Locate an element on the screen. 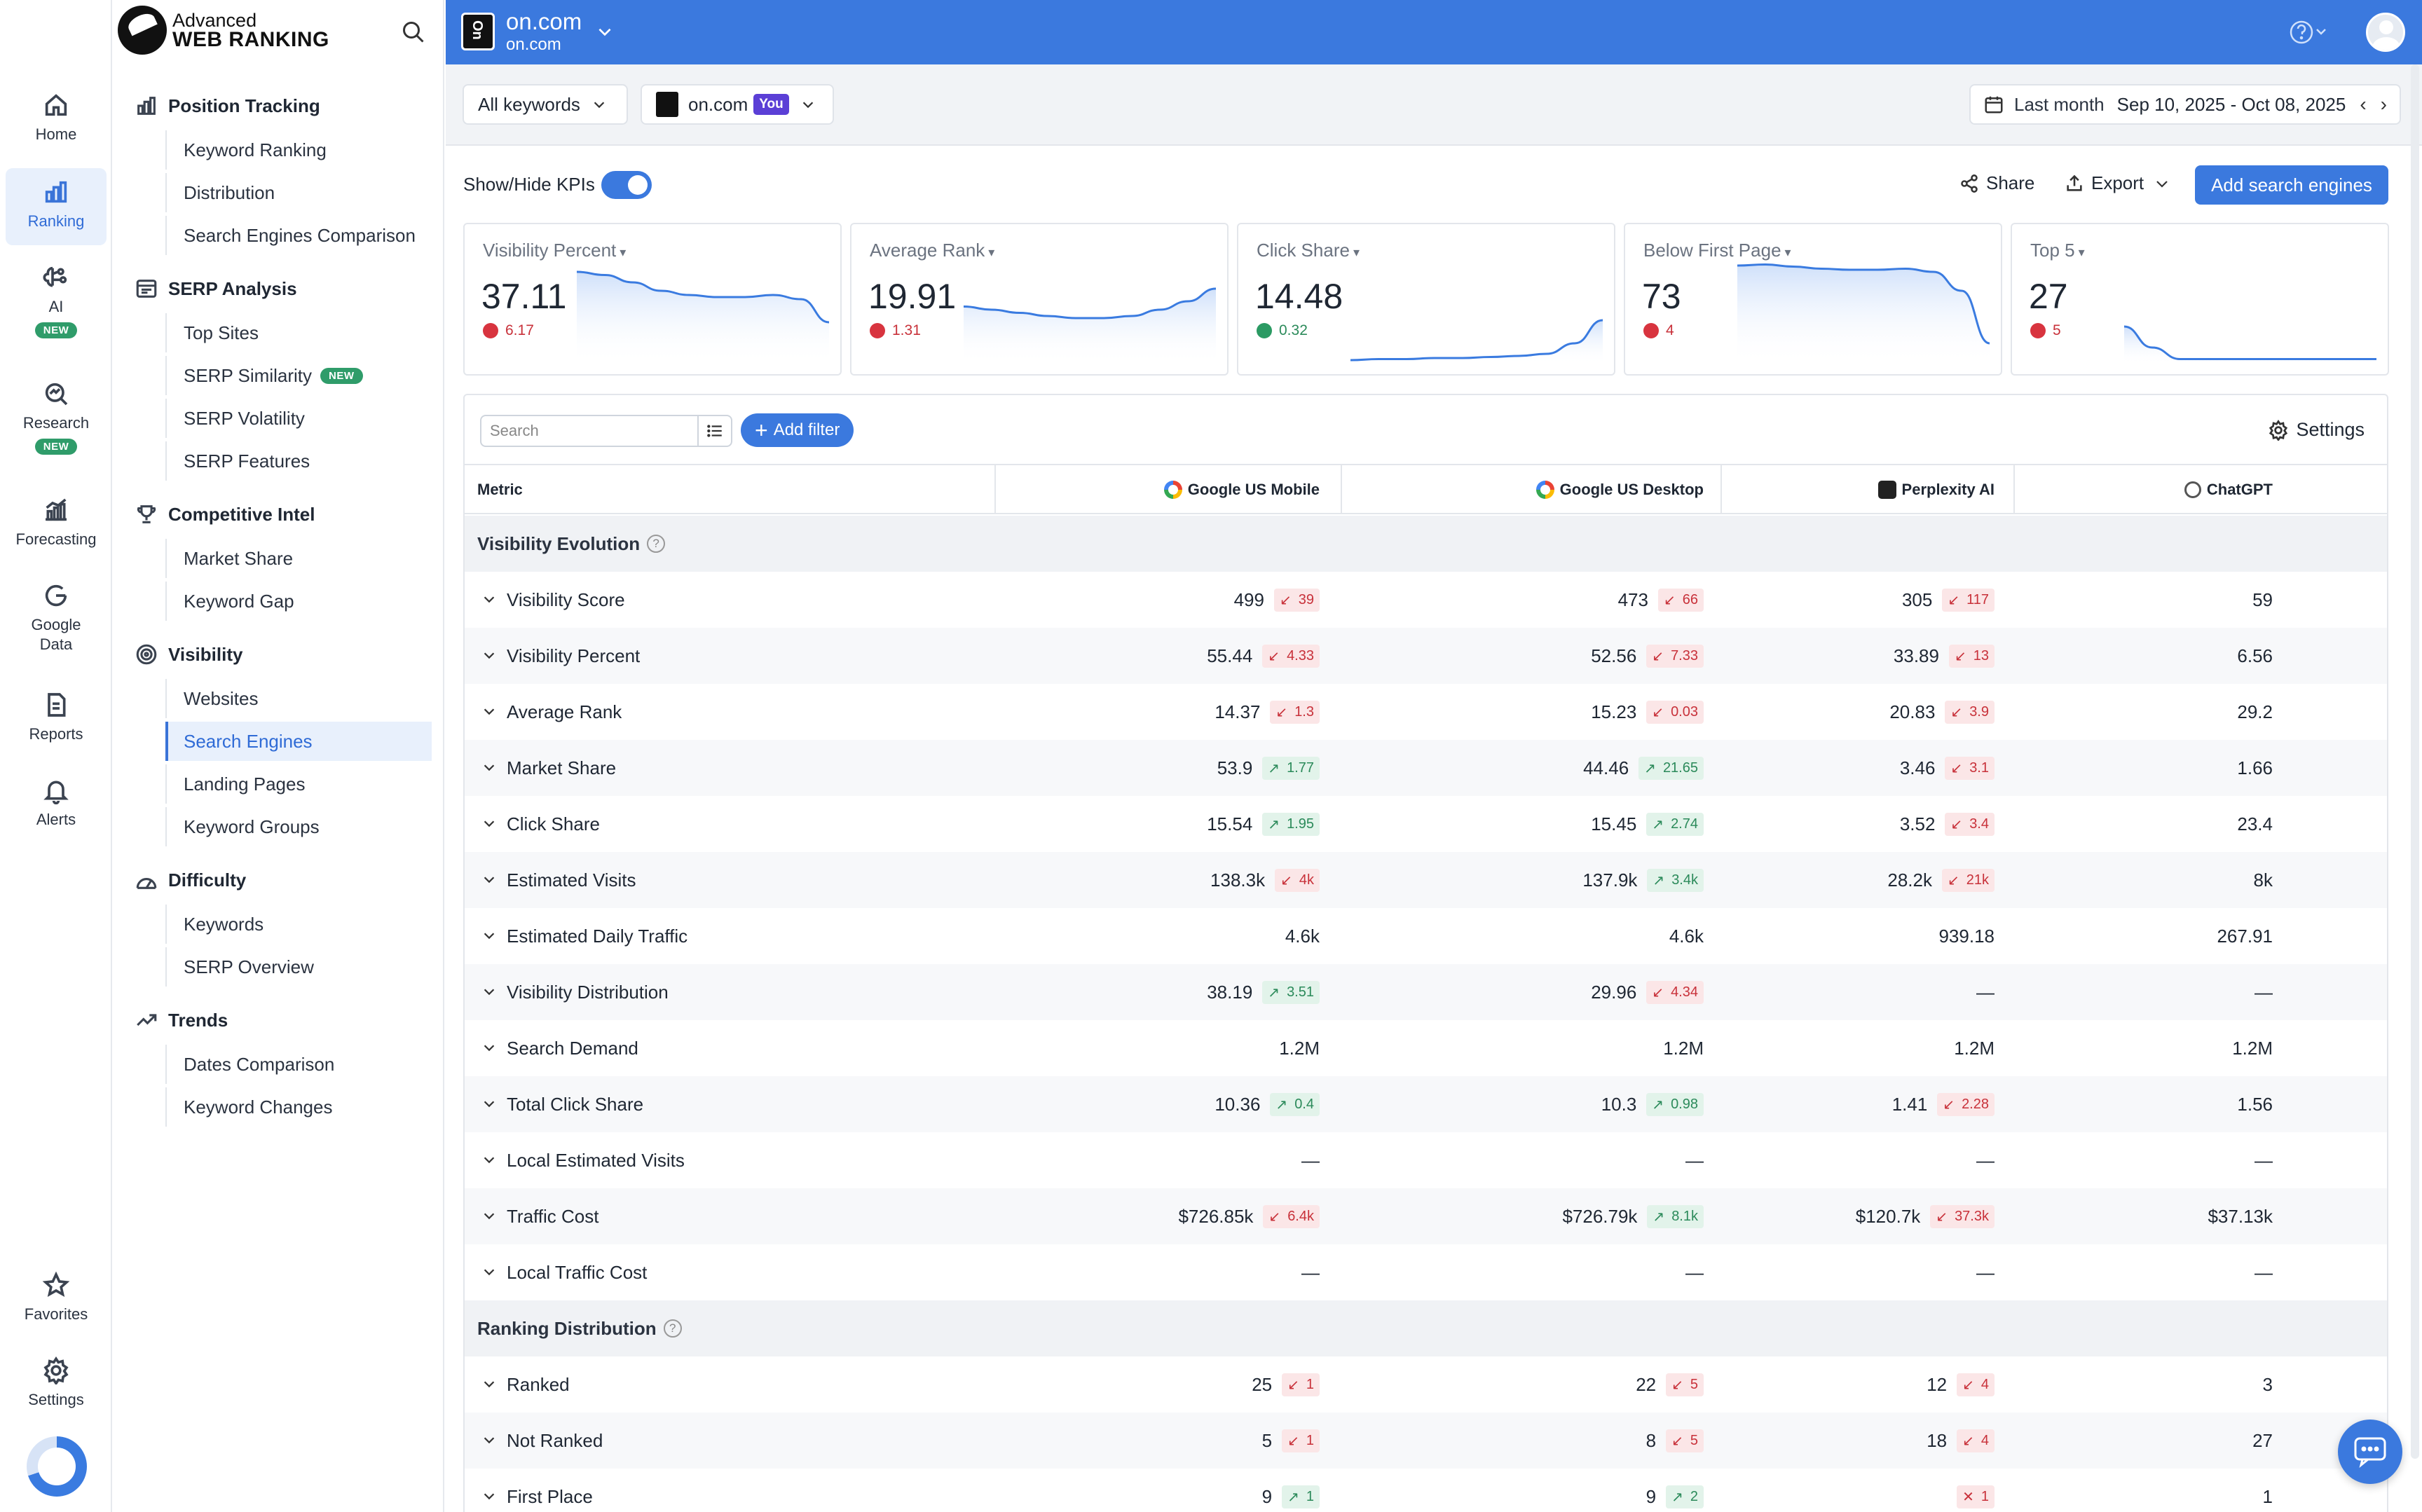  subnav-section-competitive-intel: Competitive Intel is located at coordinates (225, 514).